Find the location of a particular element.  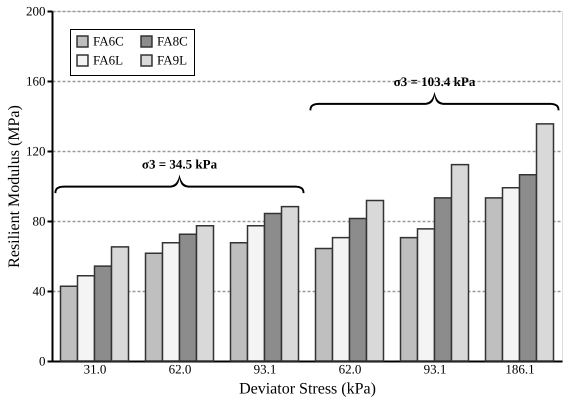

x-tick-label: 31.0 is located at coordinates (95, 369).